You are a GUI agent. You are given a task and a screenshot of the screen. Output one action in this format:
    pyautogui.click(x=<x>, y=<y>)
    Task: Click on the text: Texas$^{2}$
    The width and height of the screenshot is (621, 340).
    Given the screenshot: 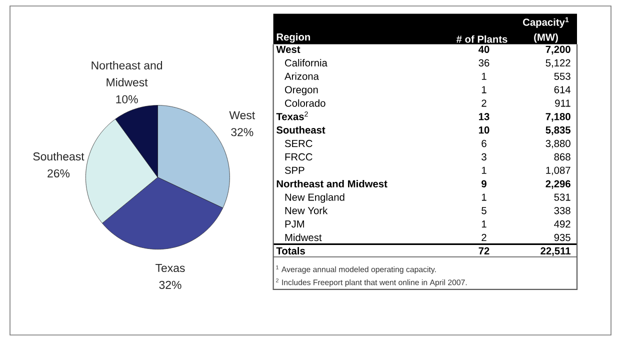 What is the action you would take?
    pyautogui.click(x=292, y=116)
    